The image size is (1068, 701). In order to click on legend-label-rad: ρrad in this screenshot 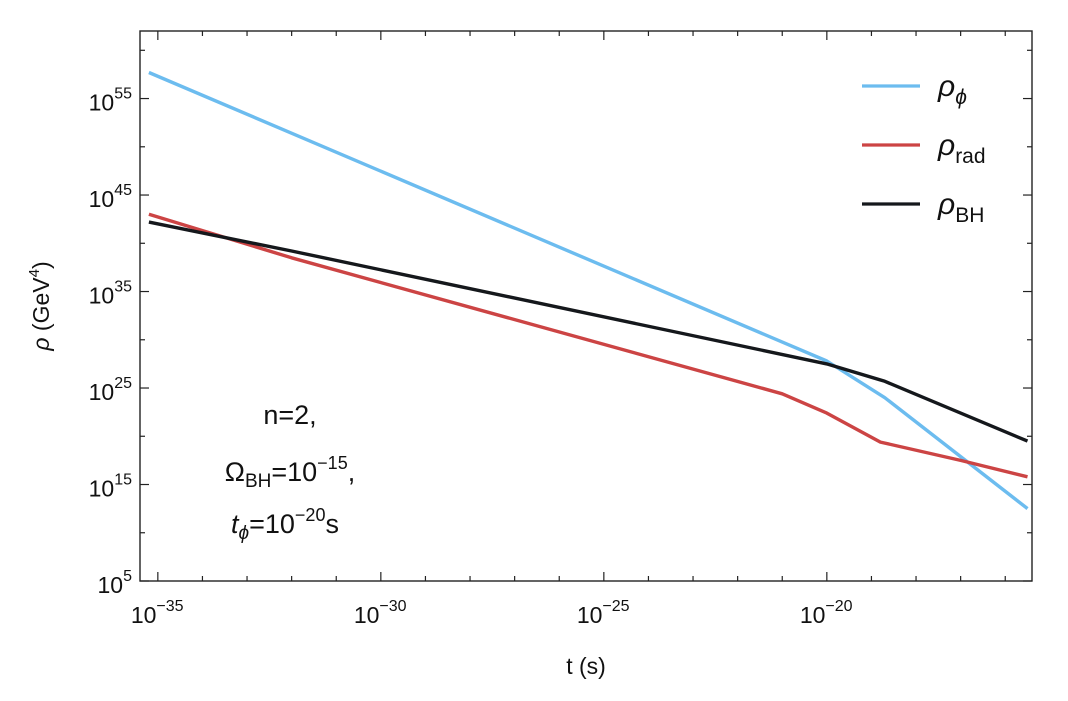, I will do `click(961, 148)`.